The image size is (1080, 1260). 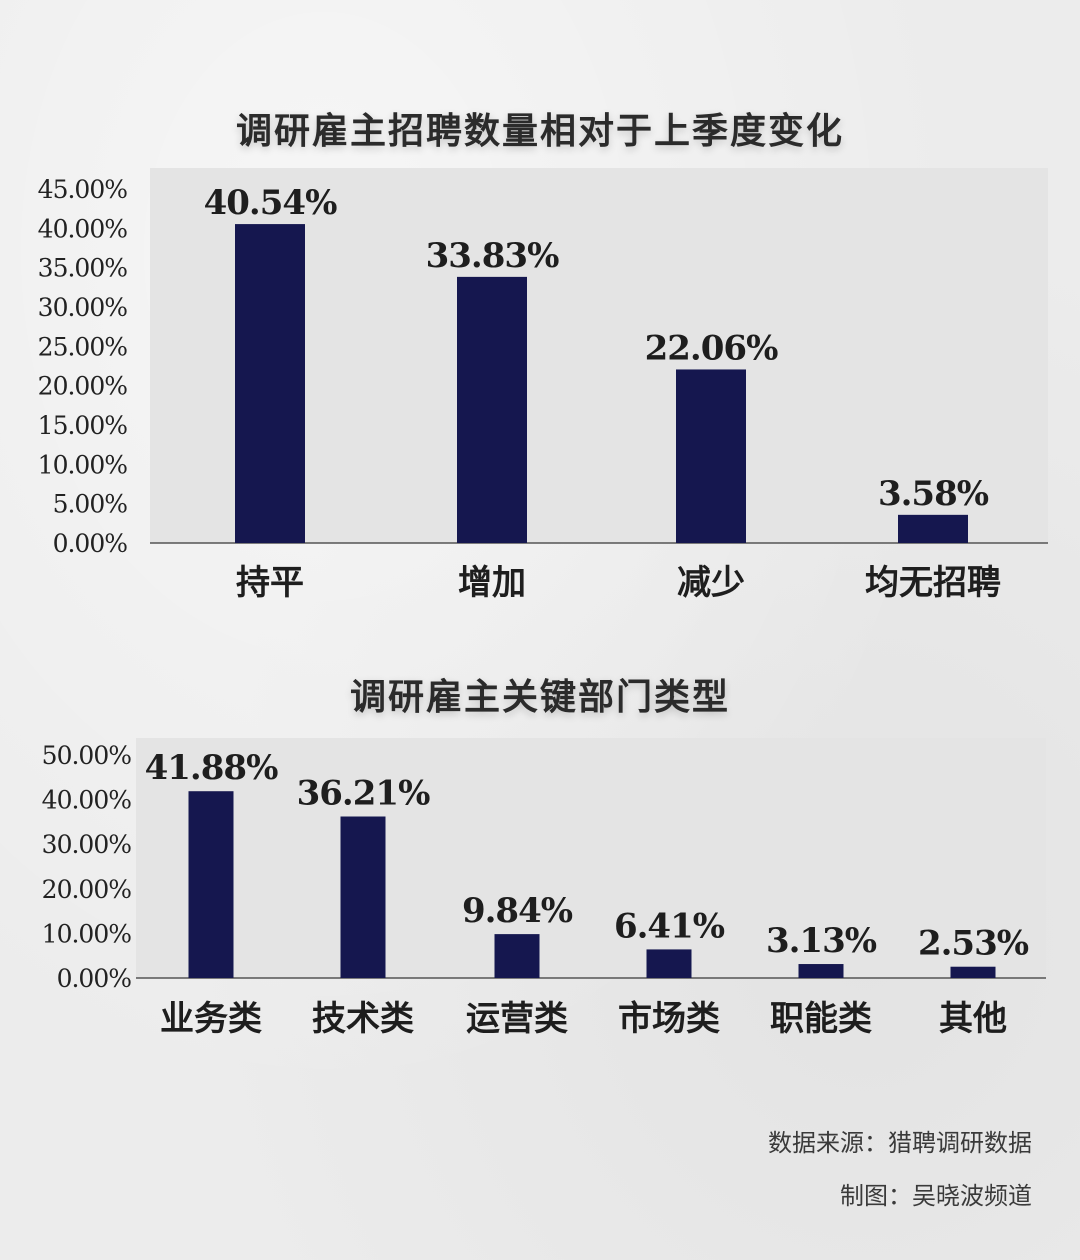 I want to click on x-category-label: 减少, so click(x=711, y=583).